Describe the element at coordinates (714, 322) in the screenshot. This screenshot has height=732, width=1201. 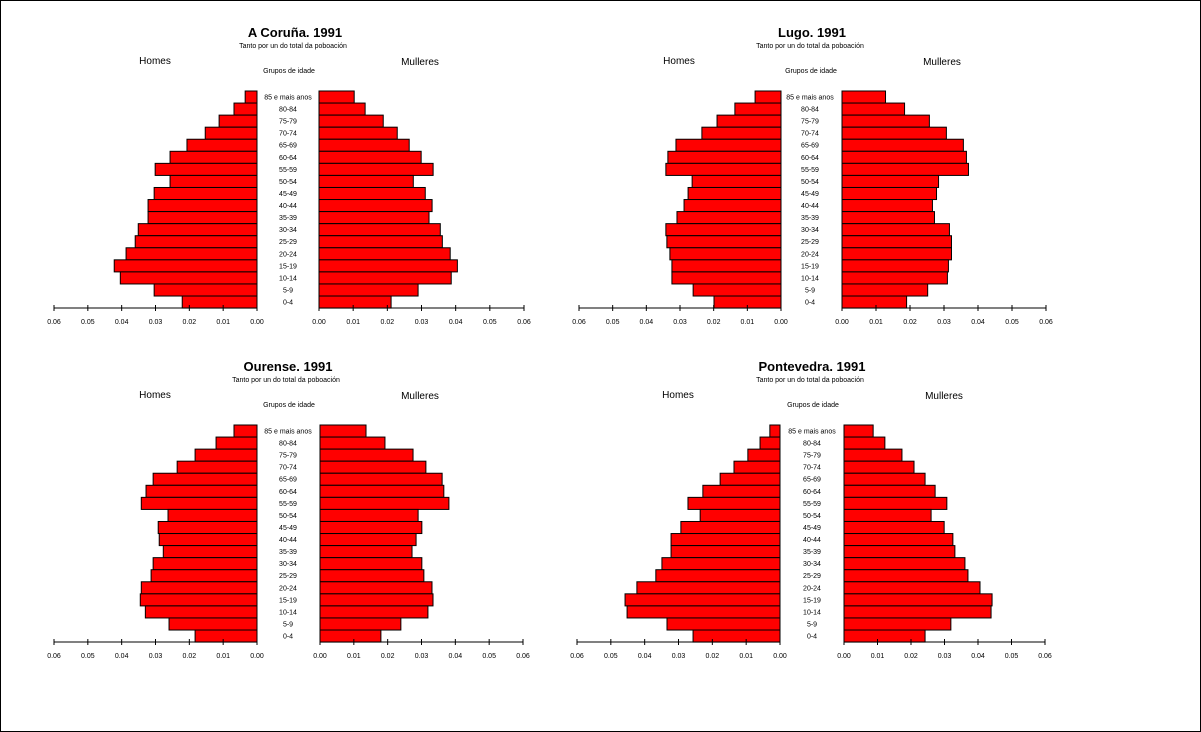
I see `left-tick-label: 0.02` at that location.